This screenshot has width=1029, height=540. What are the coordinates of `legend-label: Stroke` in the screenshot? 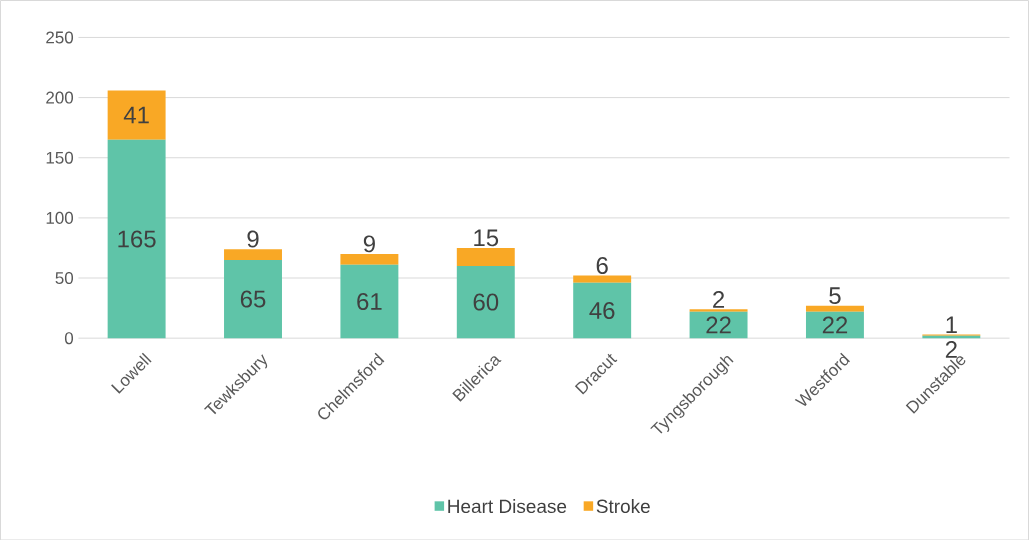 It's located at (623, 505).